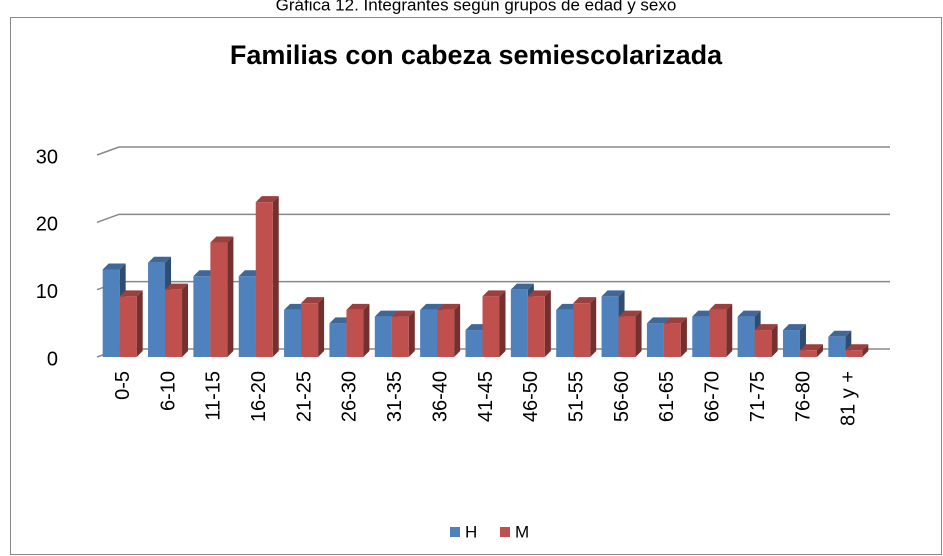  What do you see at coordinates (350, 396) in the screenshot?
I see `x-tick-label: 26-30` at bounding box center [350, 396].